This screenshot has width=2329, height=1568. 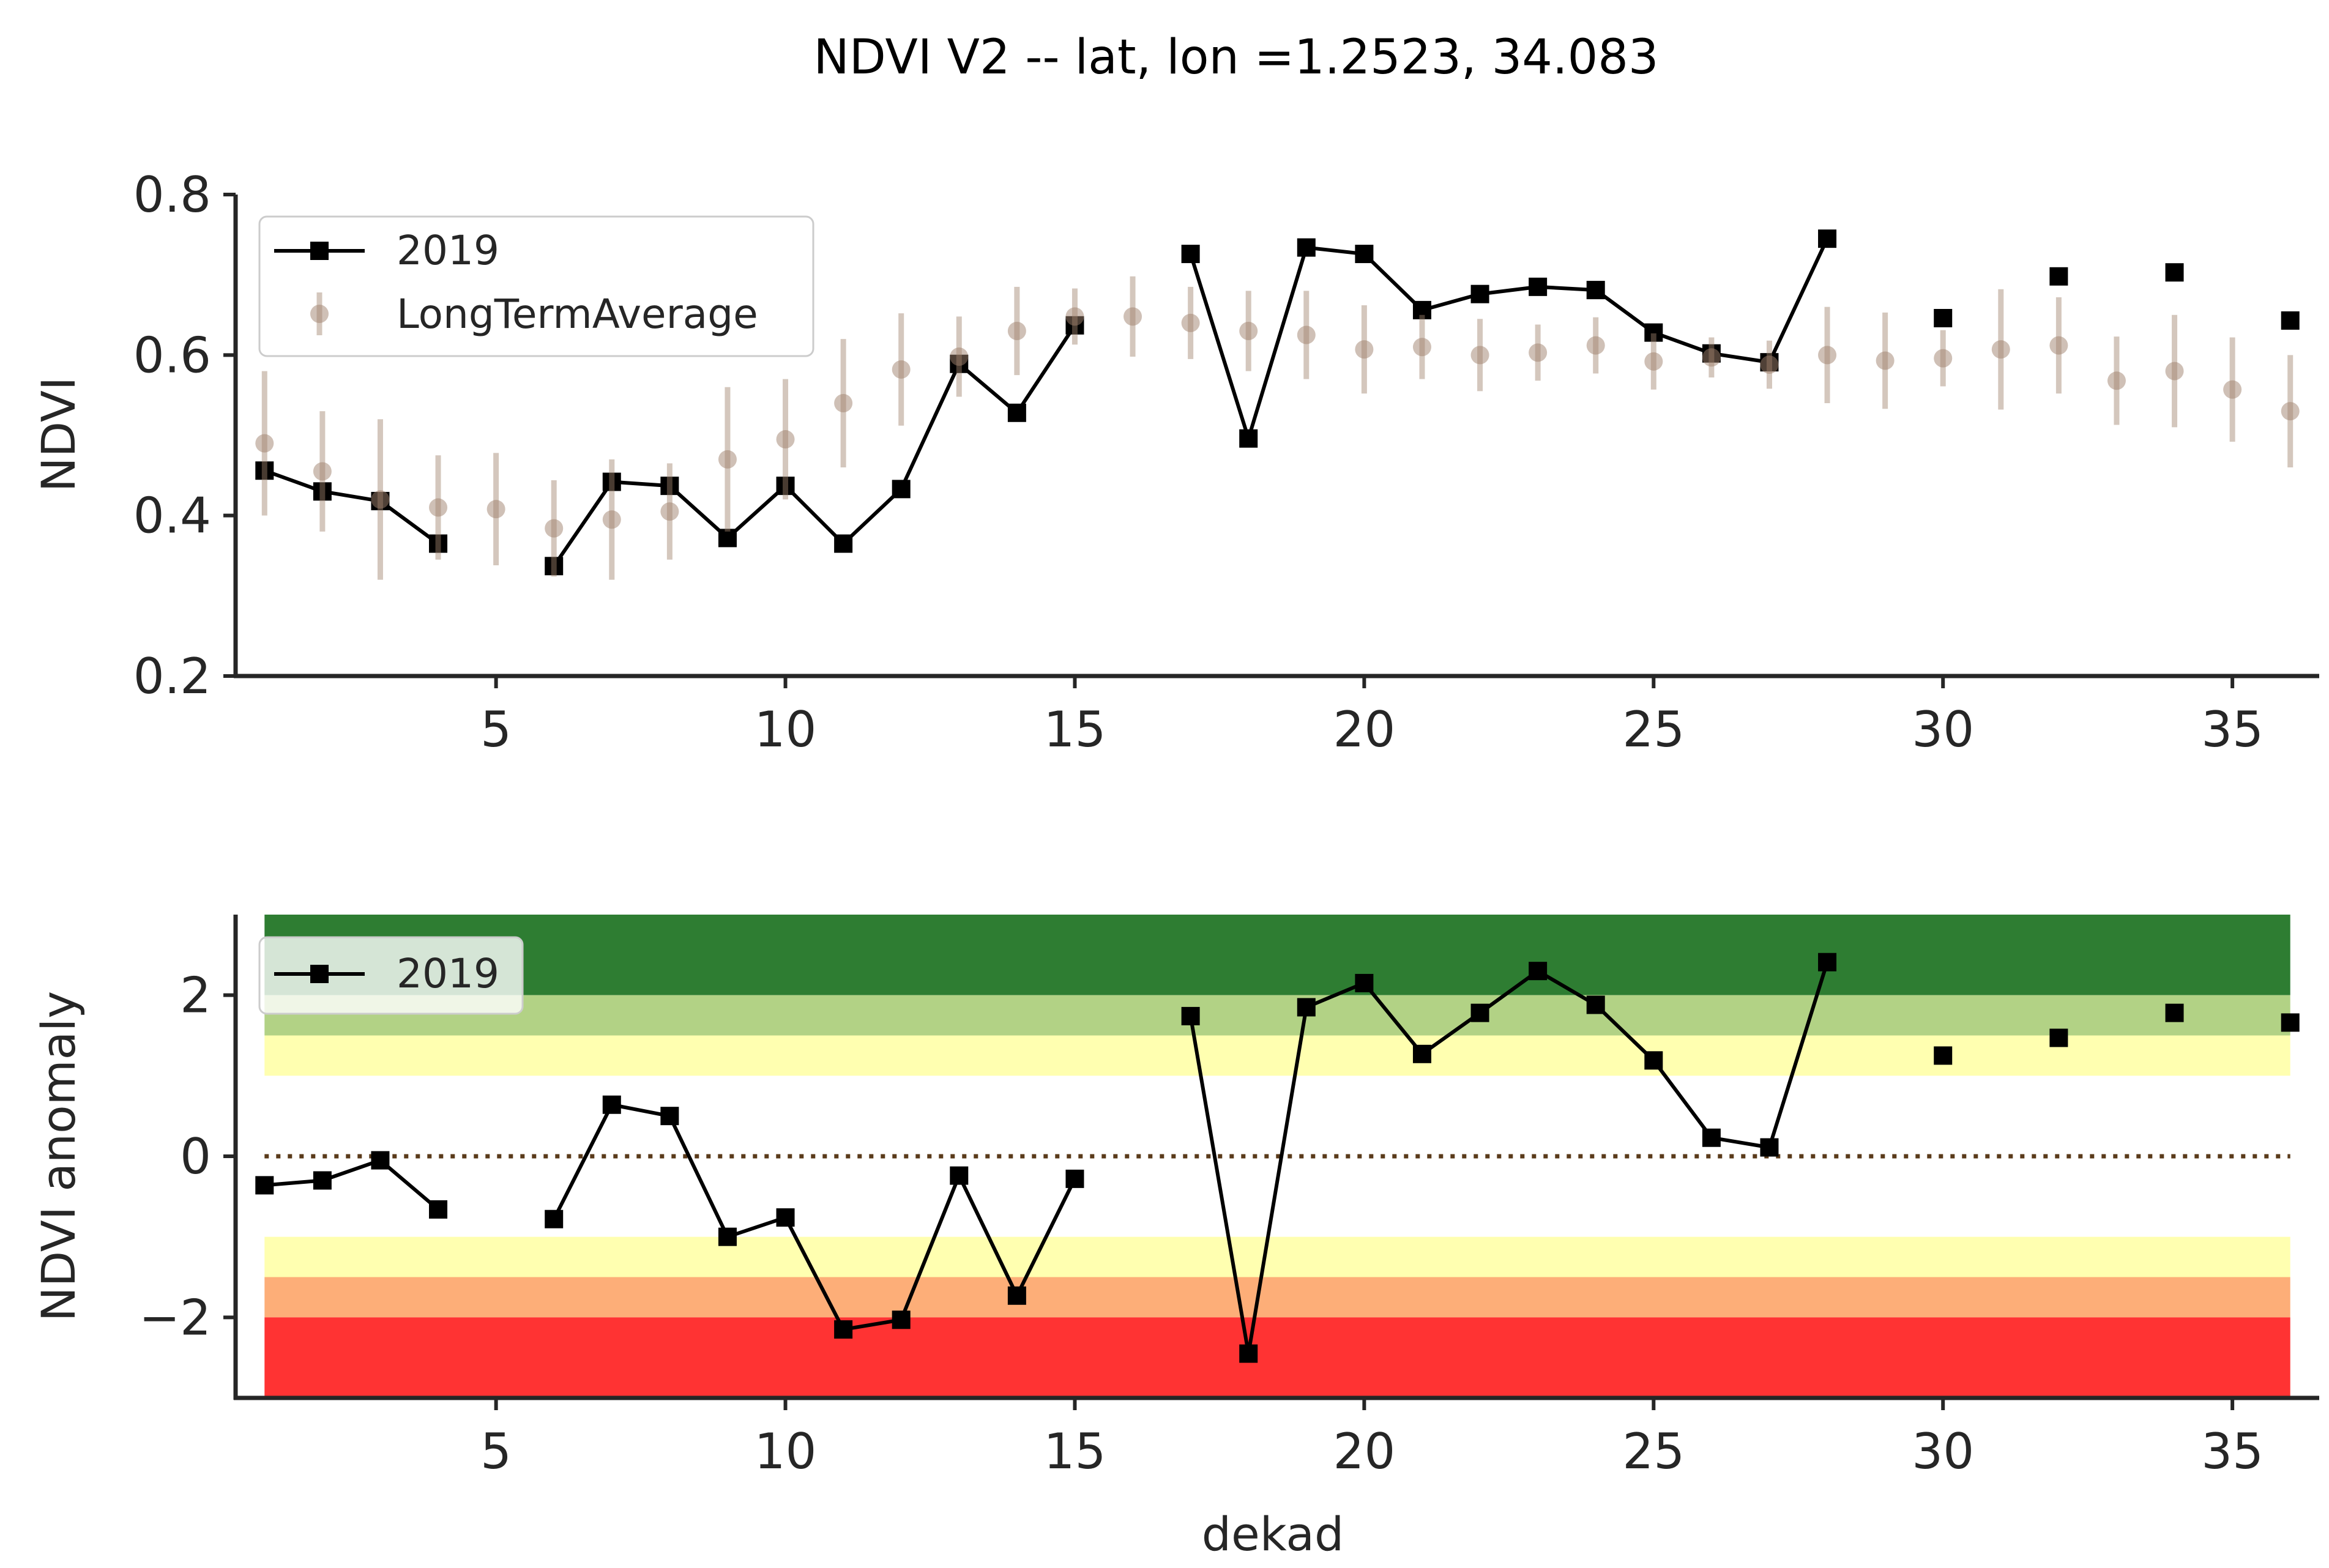 What do you see at coordinates (577, 314) in the screenshot?
I see `ndvi-legend-lta-label: LongTermAverage` at bounding box center [577, 314].